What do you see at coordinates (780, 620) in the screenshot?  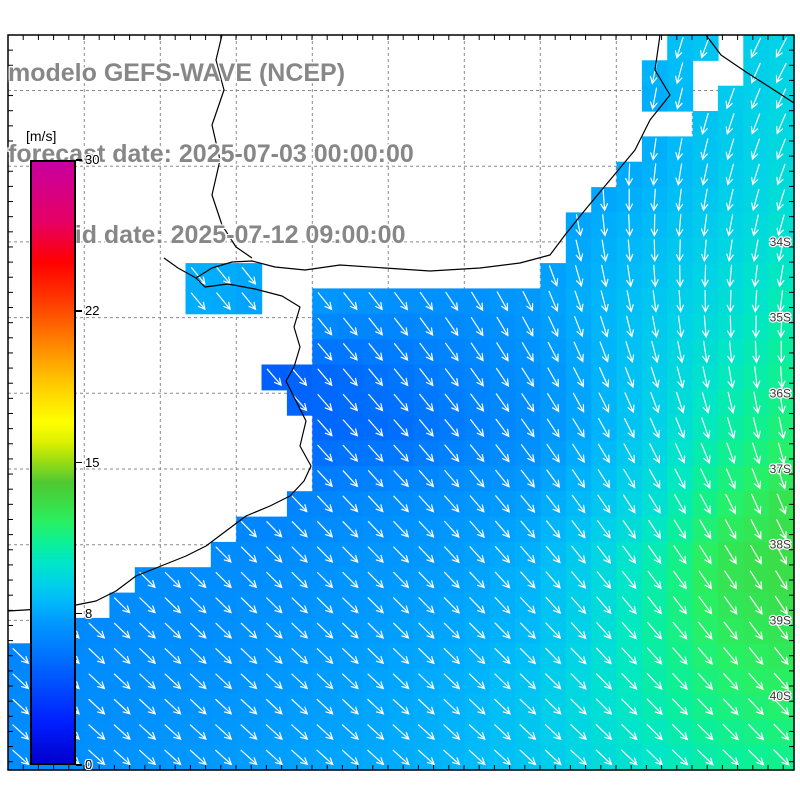 I see `latitude-label: 39S` at bounding box center [780, 620].